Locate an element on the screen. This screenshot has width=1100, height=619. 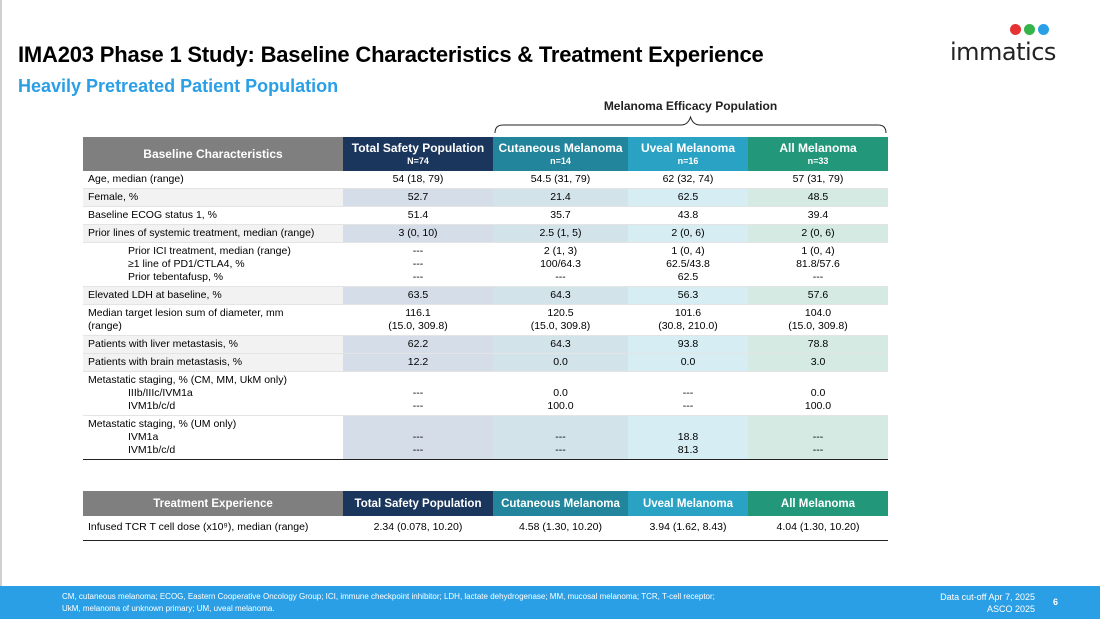
cell-value: 62.5/43.8 is located at coordinates (688, 264).